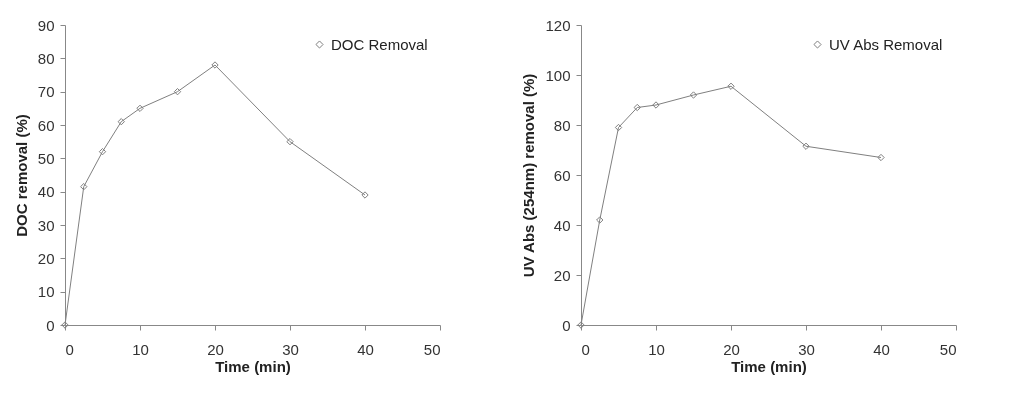  Describe the element at coordinates (558, 25) in the screenshot. I see `y-tick-label: 120` at that location.